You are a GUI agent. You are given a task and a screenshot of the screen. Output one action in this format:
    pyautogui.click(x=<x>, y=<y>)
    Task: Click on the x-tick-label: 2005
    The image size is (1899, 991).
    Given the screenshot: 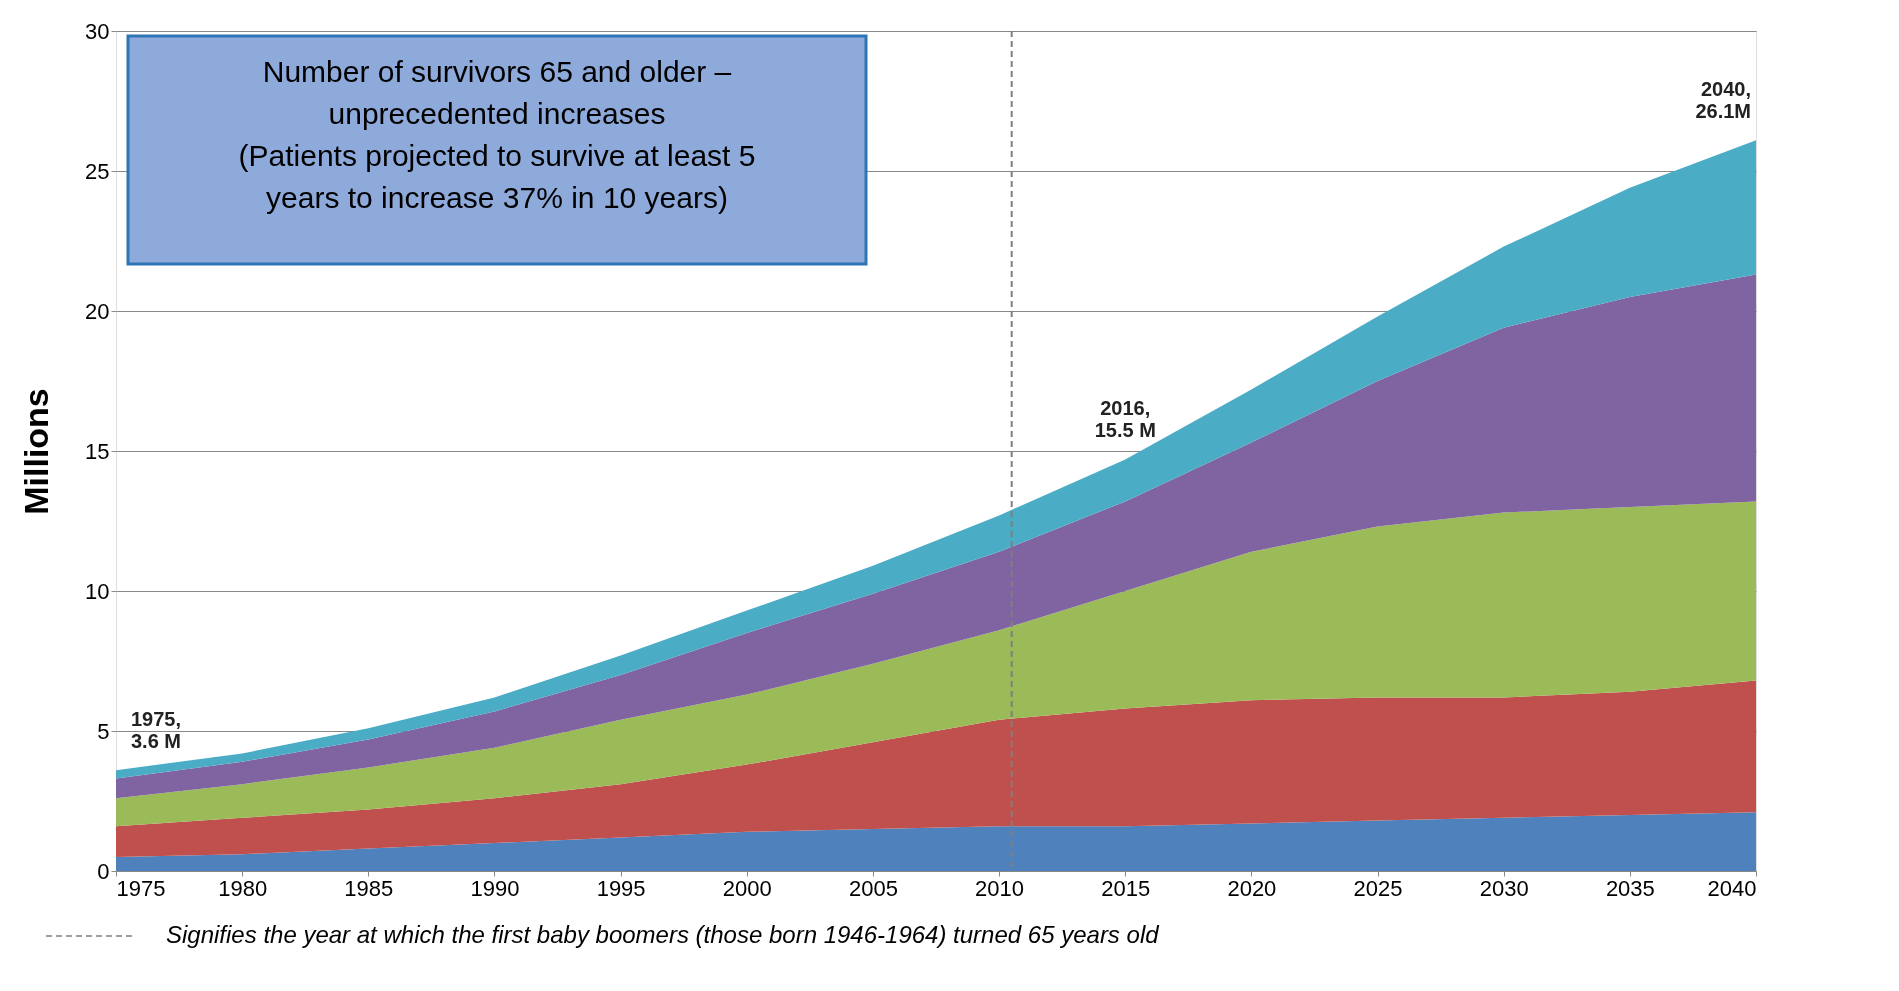 What is the action you would take?
    pyautogui.click(x=873, y=888)
    